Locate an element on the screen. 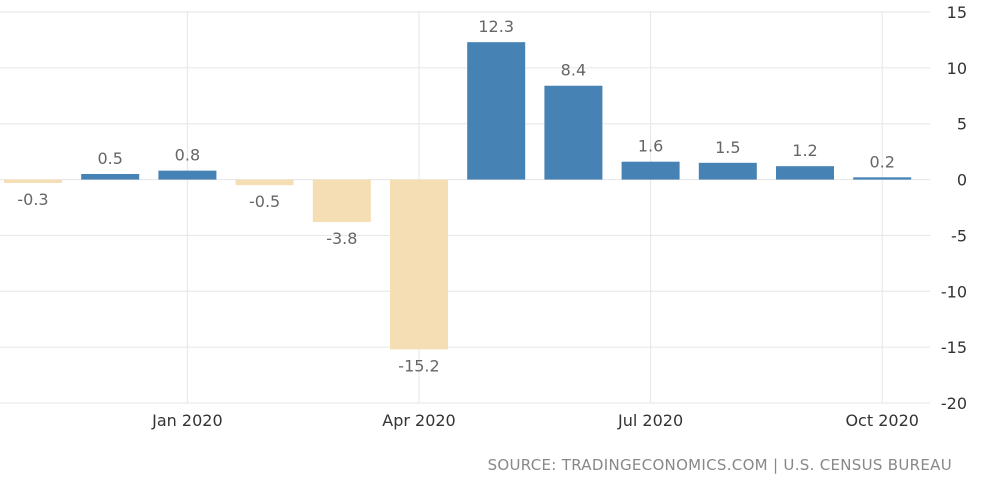  data-label: 12.3 is located at coordinates (496, 26).